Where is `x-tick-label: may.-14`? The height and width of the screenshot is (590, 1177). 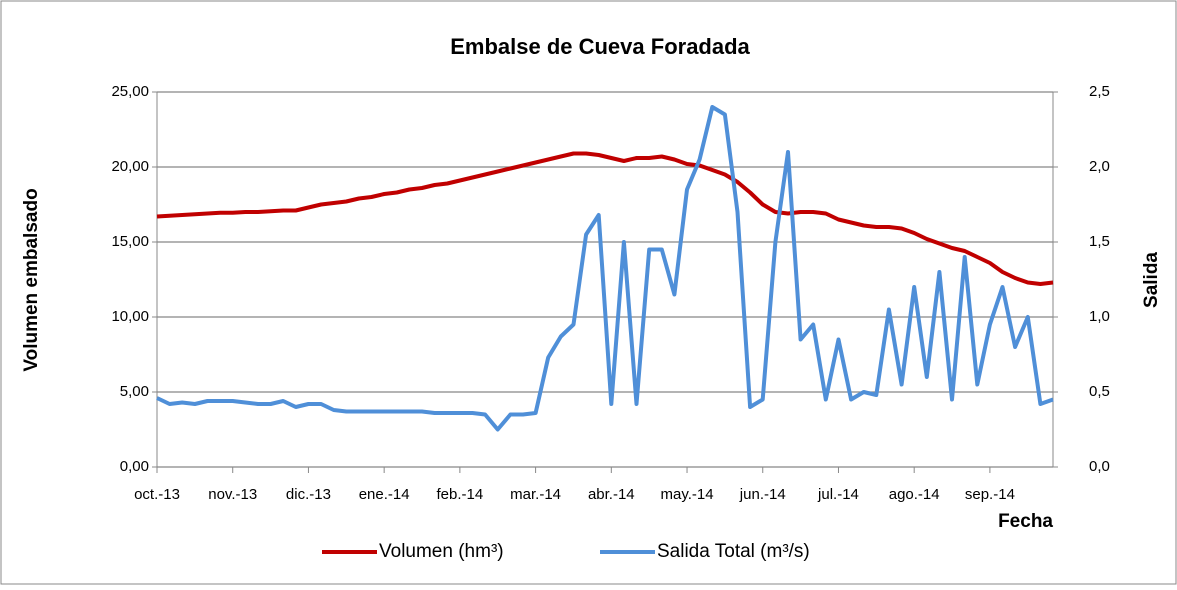
x-tick-label: may.-14 is located at coordinates (686, 494).